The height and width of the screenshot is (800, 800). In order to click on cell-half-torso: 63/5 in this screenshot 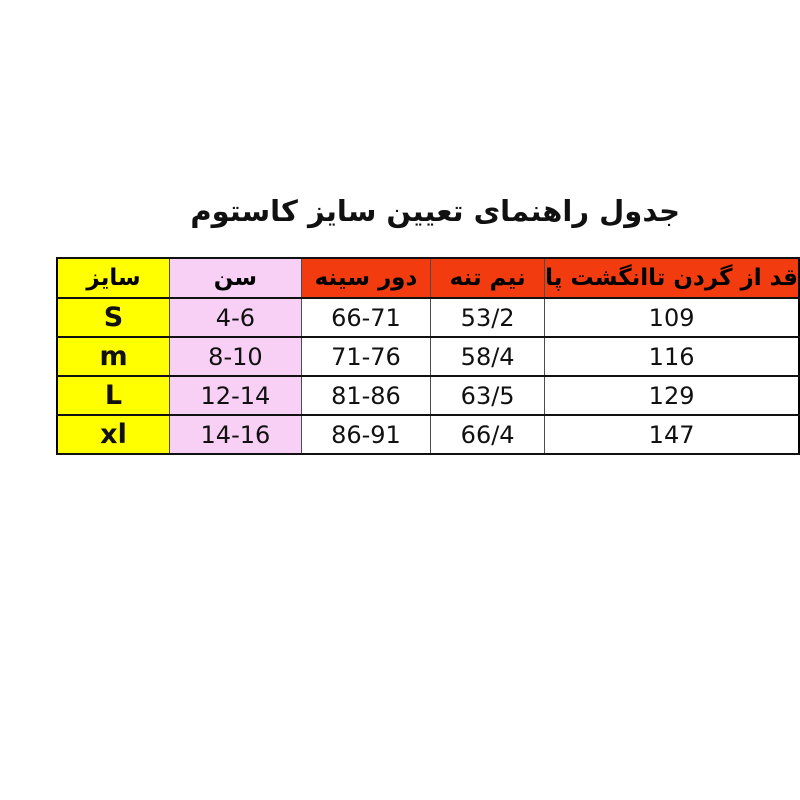, I will do `click(488, 395)`.